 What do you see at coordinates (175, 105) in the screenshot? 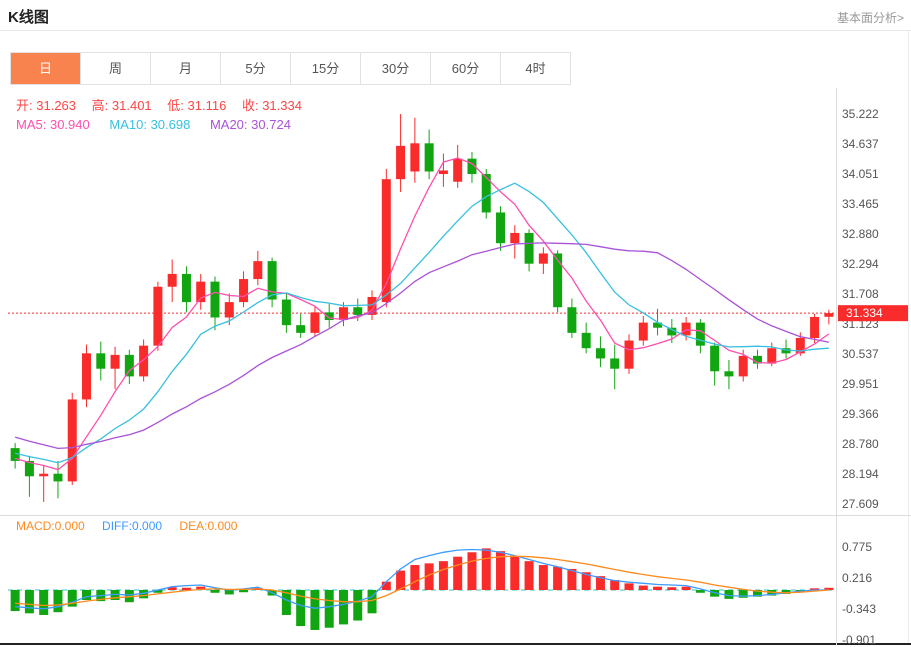
I see `low-label: 低:` at bounding box center [175, 105].